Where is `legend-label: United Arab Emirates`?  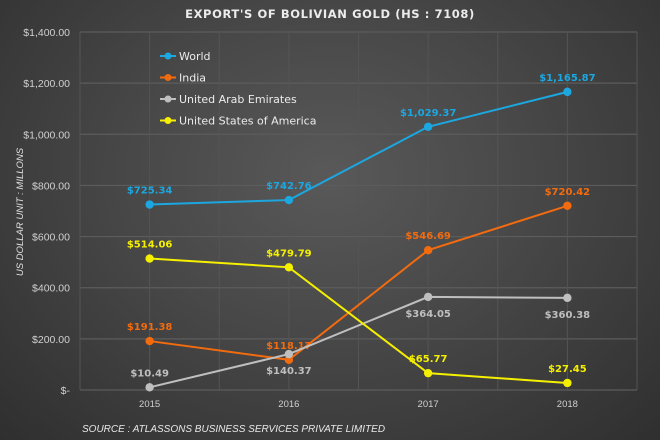
legend-label: United Arab Emirates is located at coordinates (238, 99).